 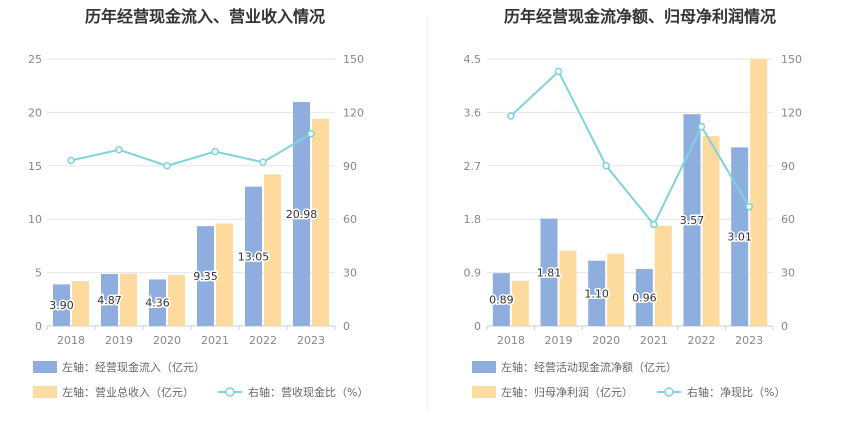 I want to click on bar-data-label: 3.57, so click(x=692, y=220).